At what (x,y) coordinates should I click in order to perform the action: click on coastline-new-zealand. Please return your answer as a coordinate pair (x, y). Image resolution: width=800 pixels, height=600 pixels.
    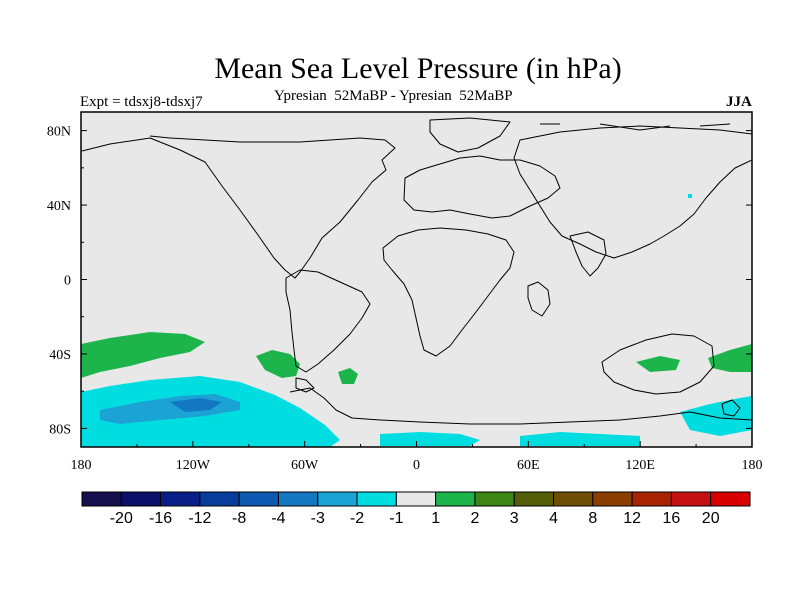
    Looking at the image, I should click on (731, 408).